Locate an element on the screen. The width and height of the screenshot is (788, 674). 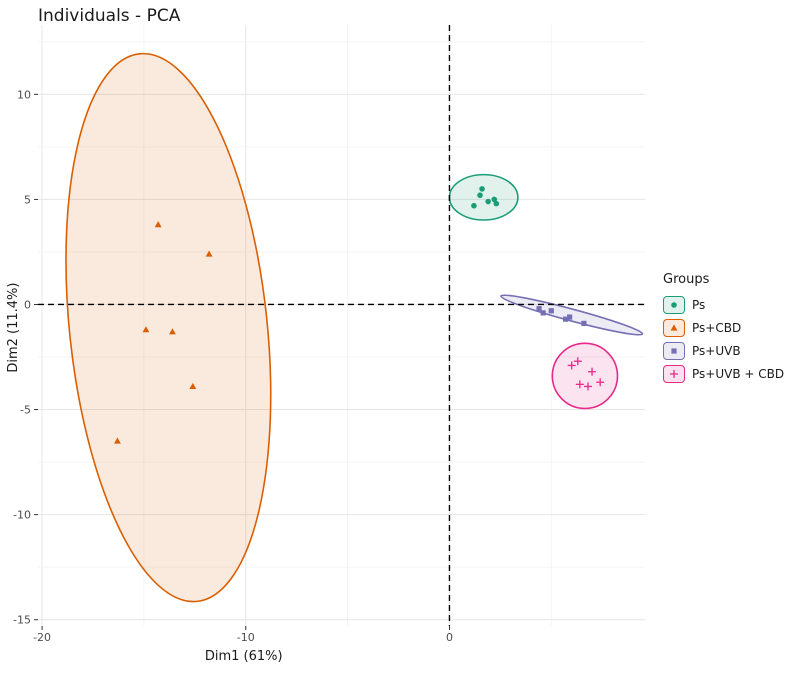
x-tick-label: -20 is located at coordinates (42, 637).